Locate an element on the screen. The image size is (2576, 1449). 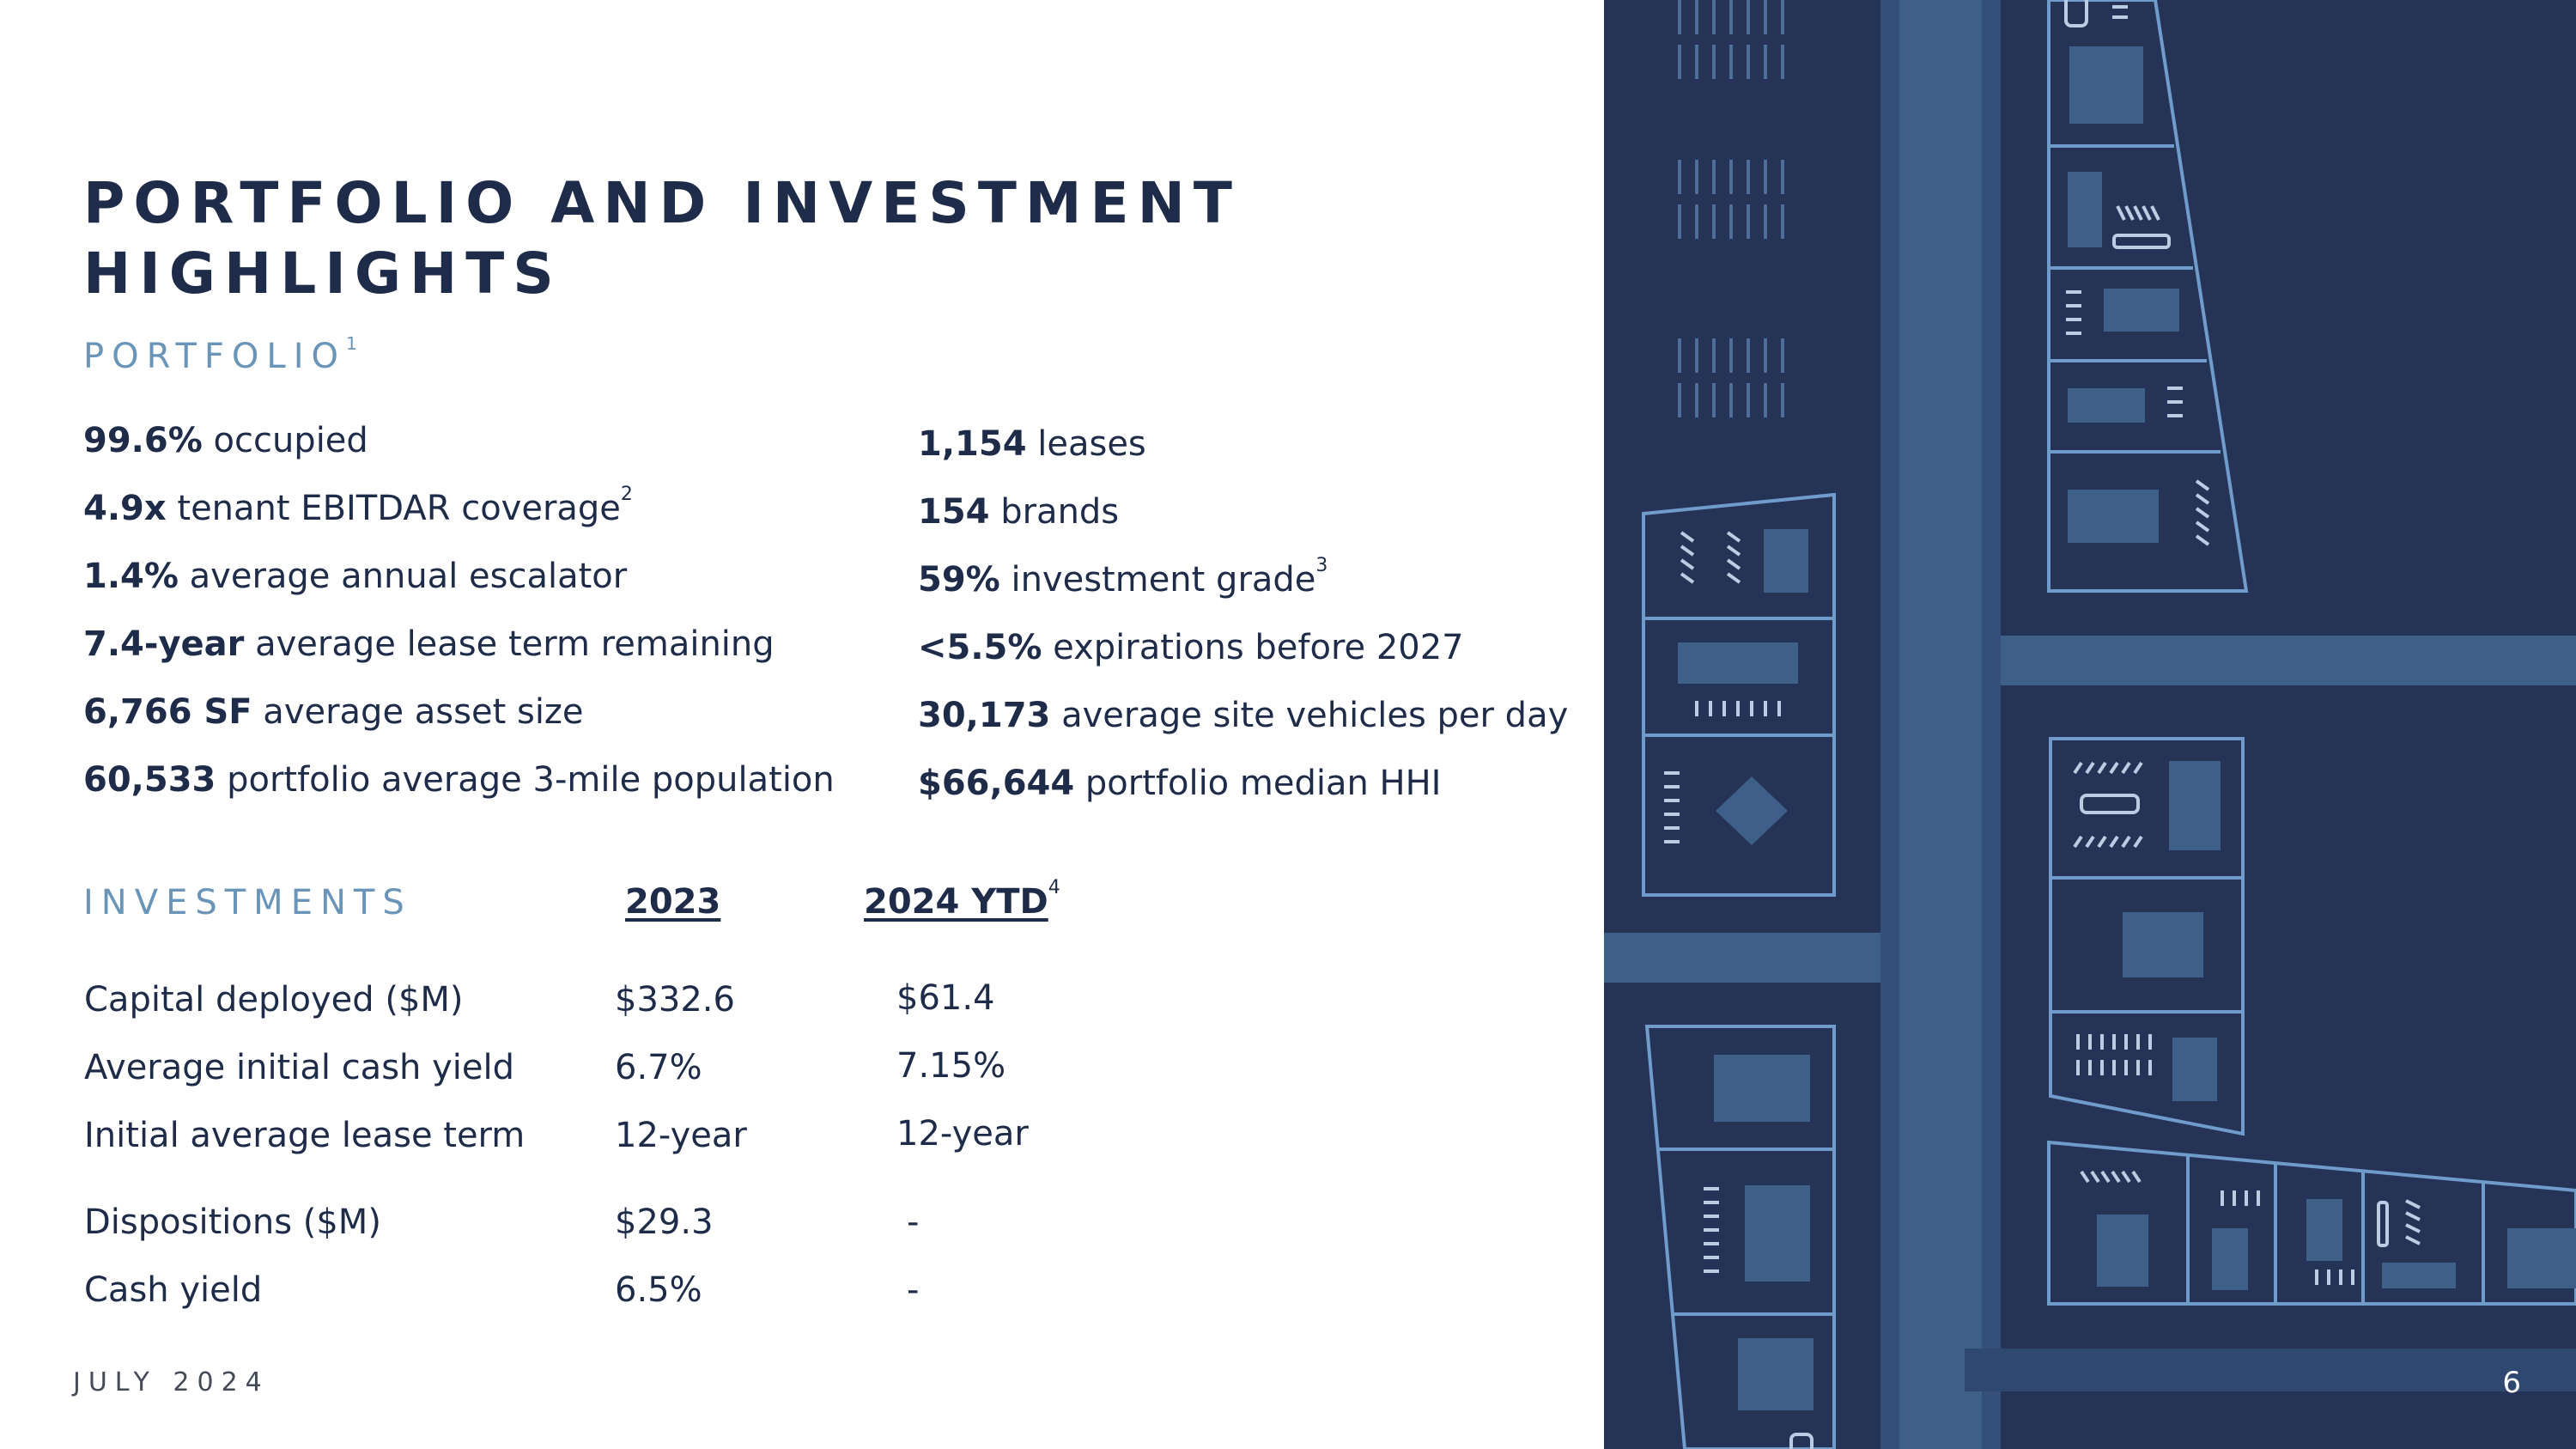
stat-footnote: 2 is located at coordinates (627, 494).